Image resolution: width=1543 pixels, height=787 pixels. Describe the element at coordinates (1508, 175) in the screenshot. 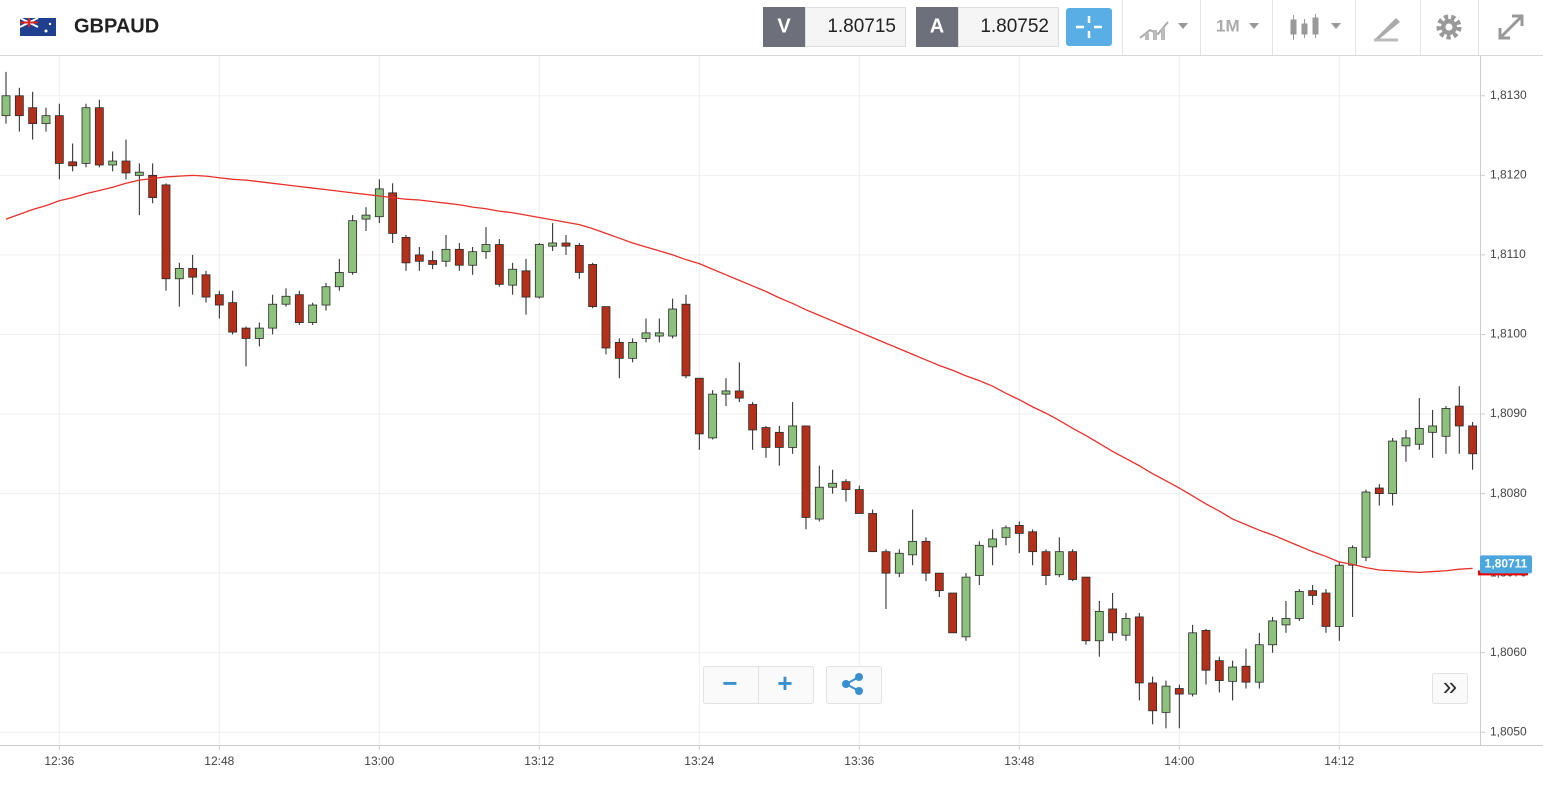

I see `y-tick-label: 1,8120` at that location.